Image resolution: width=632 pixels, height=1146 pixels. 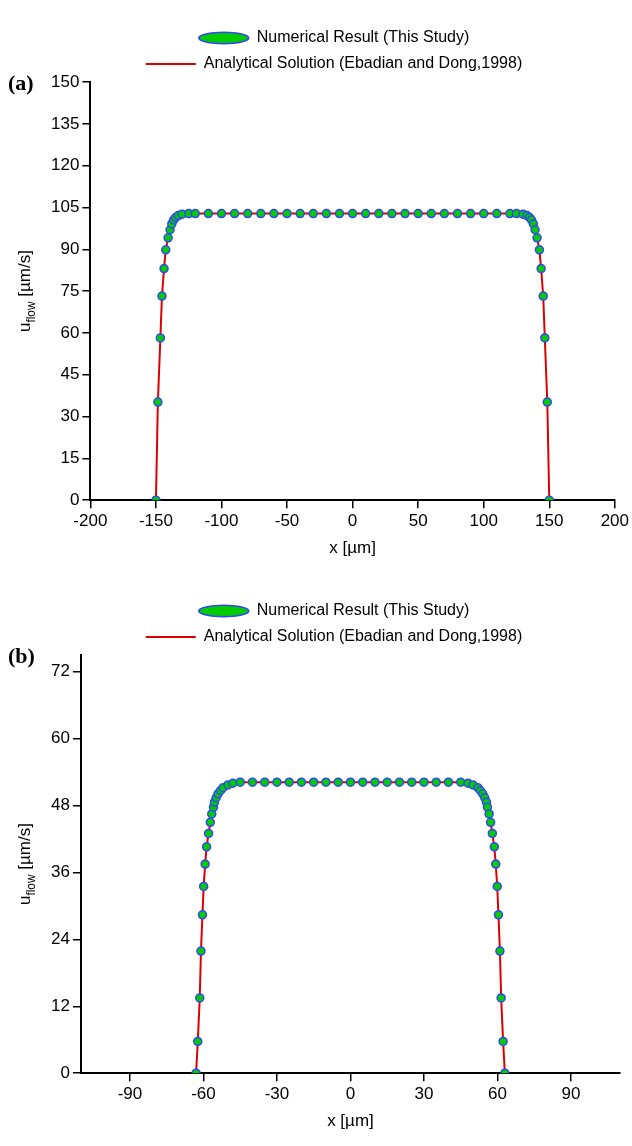 What do you see at coordinates (424, 1094) in the screenshot?
I see `x-tick-label: 30` at bounding box center [424, 1094].